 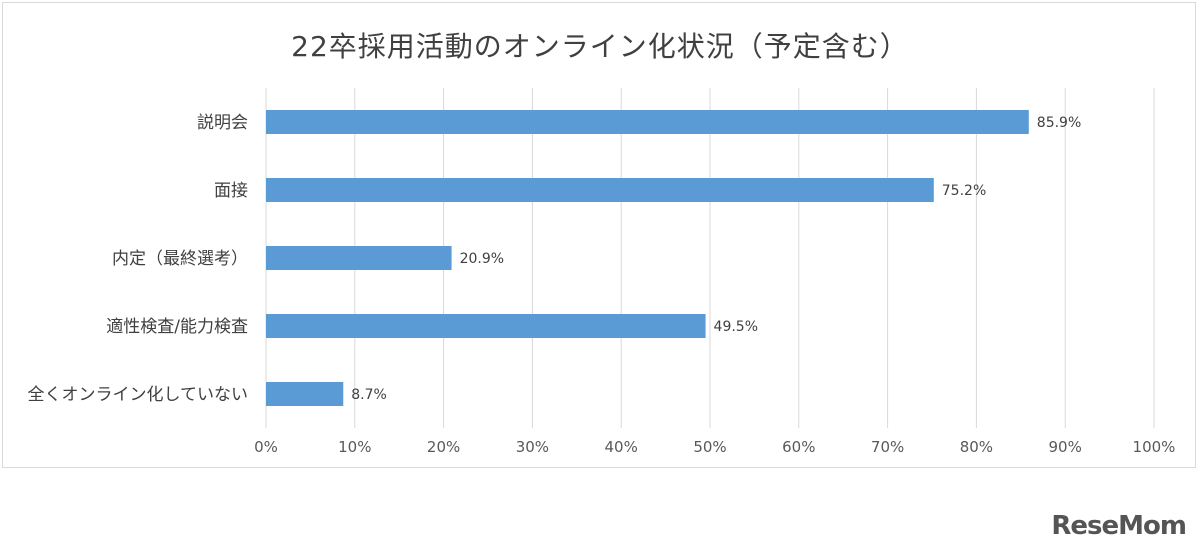 I want to click on data-label: 20.9%, so click(x=482, y=259).